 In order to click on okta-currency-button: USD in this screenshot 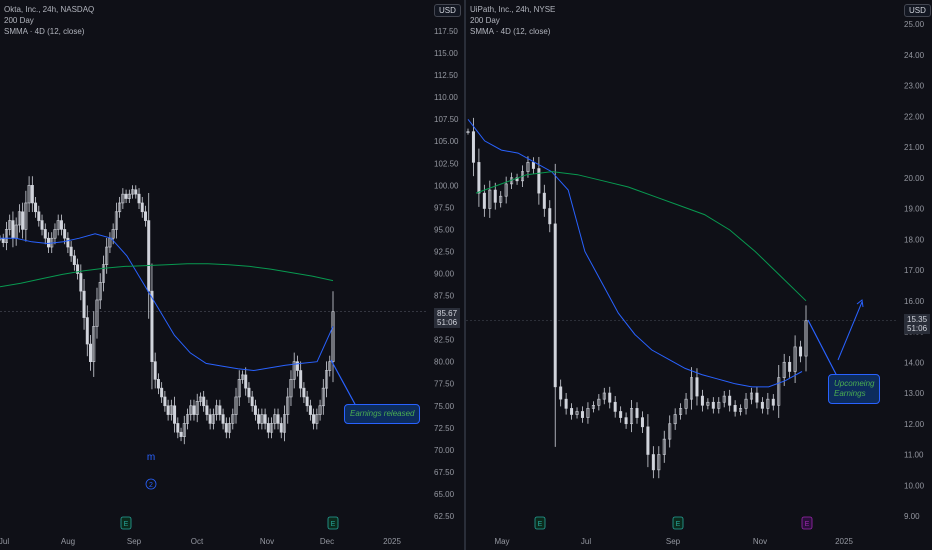, I will do `click(447, 10)`.